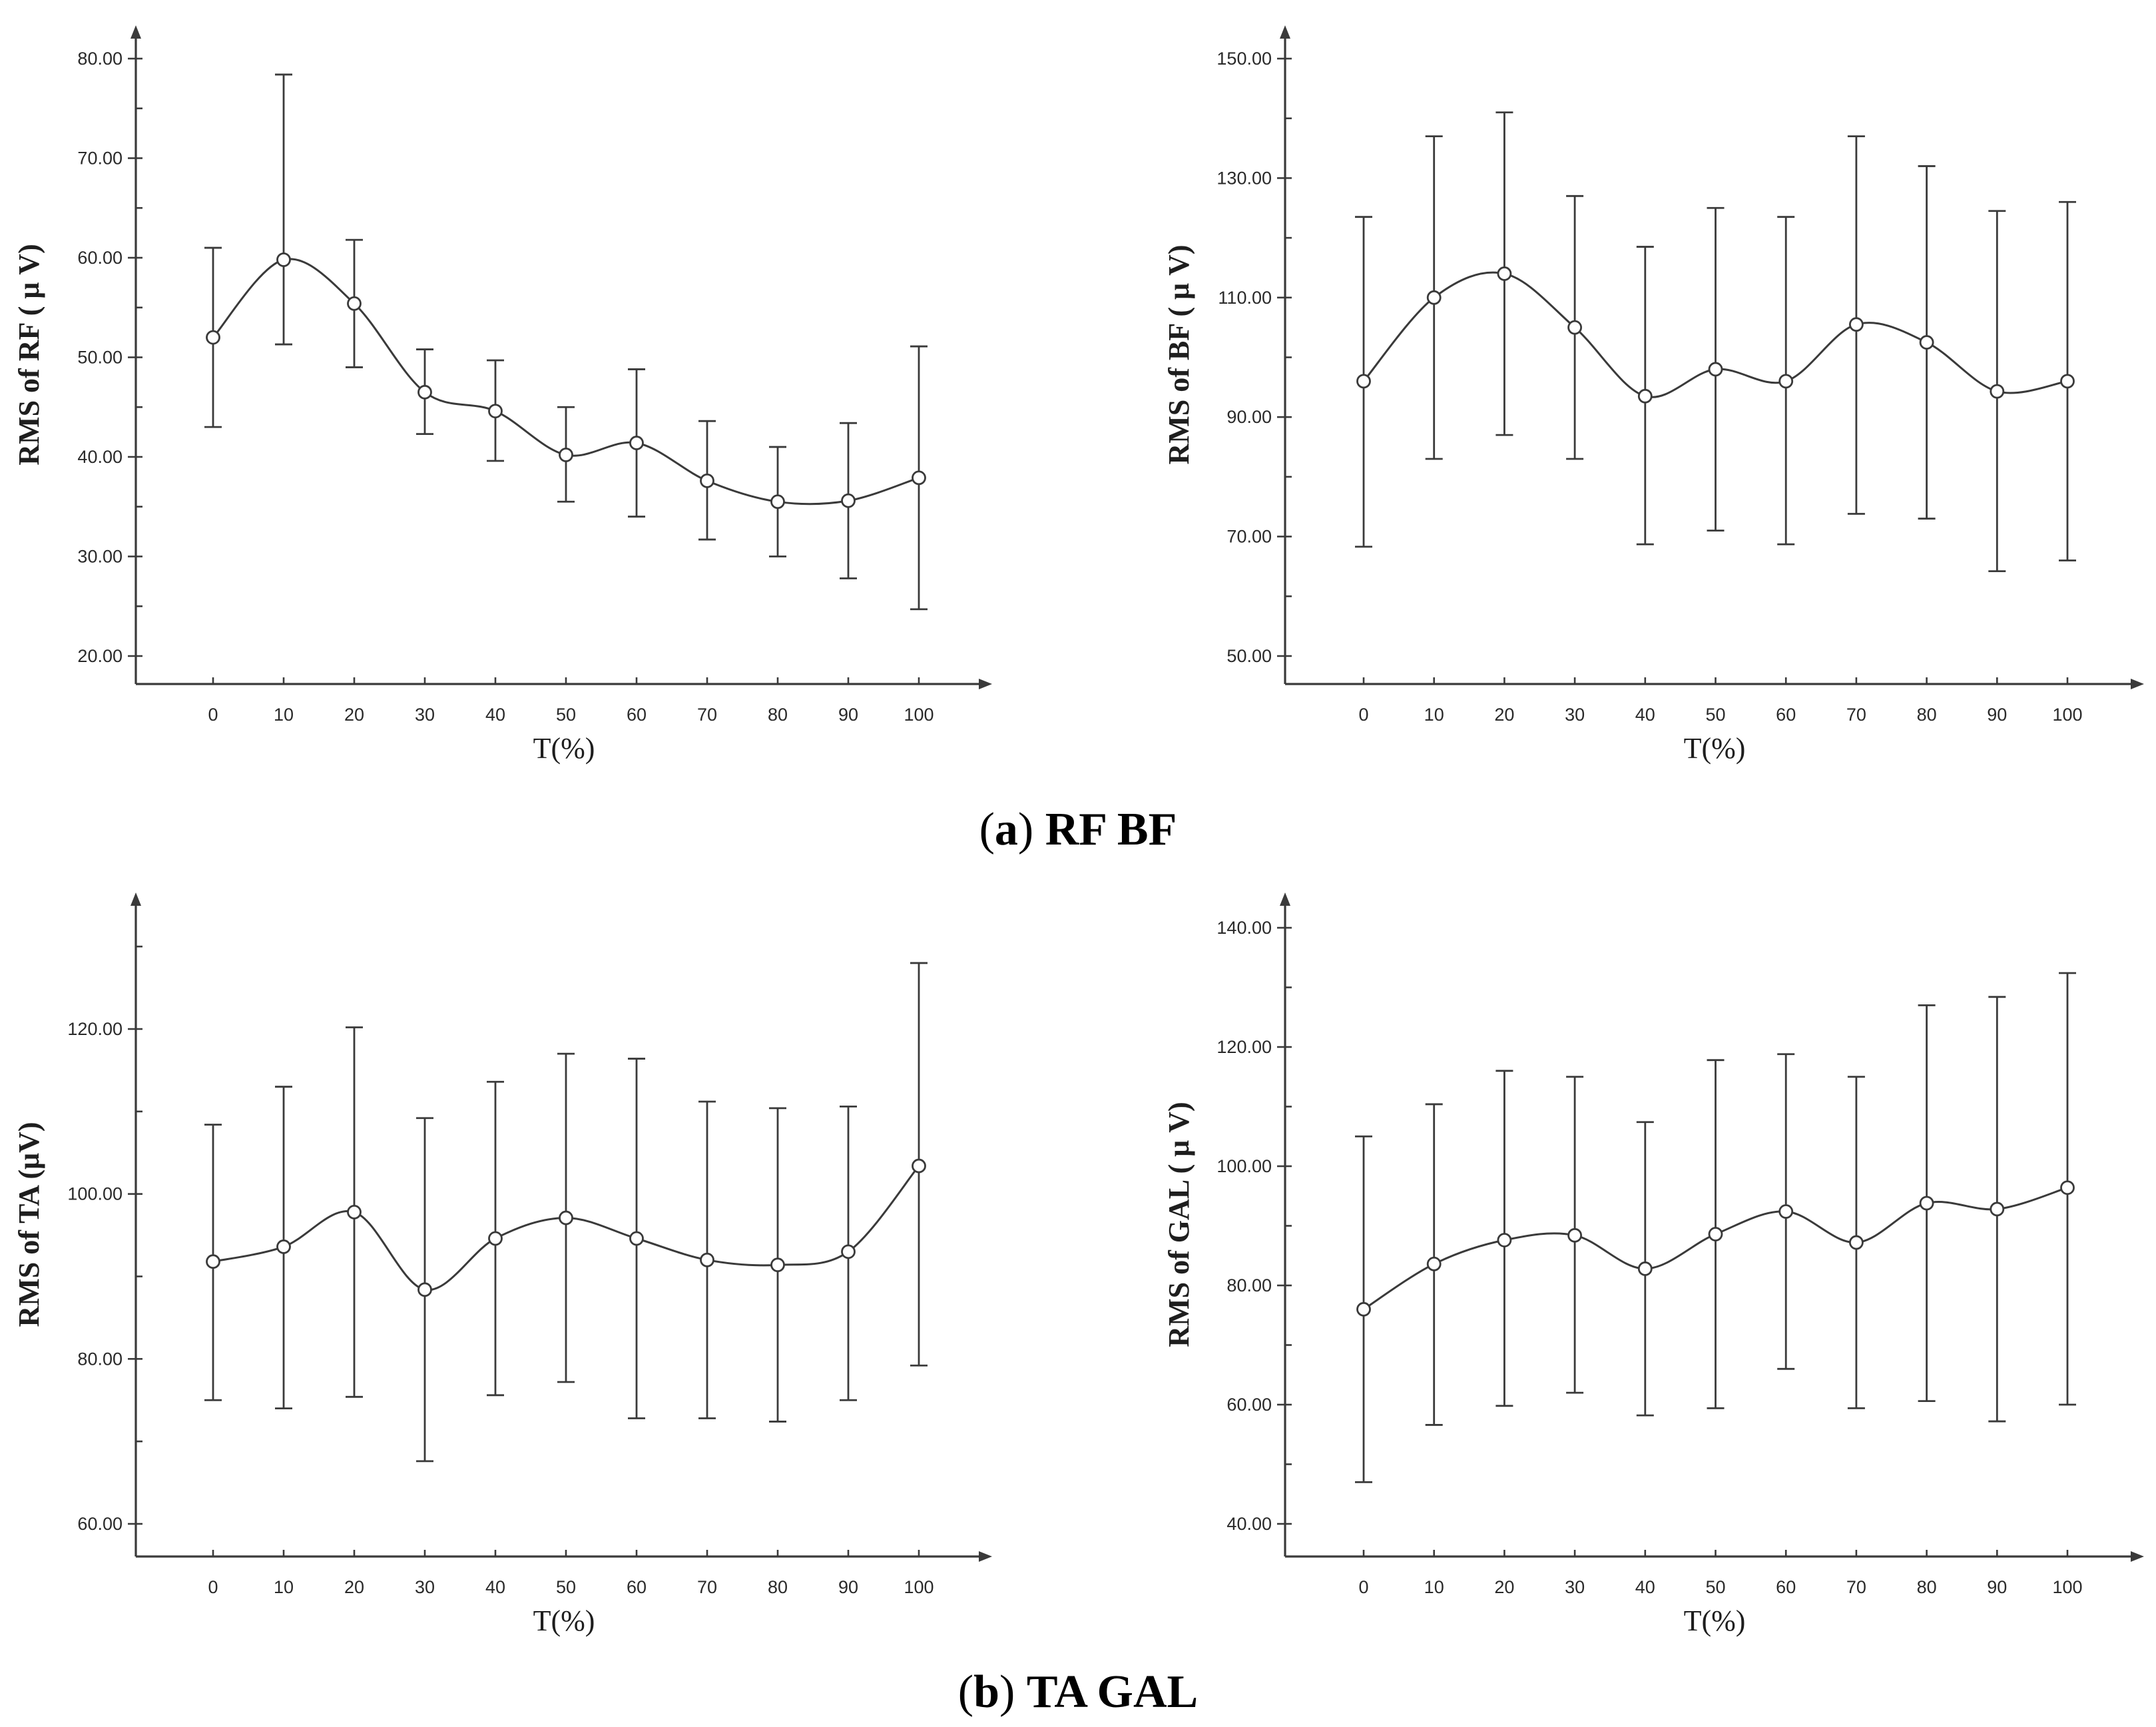 The height and width of the screenshot is (1727, 2156). I want to click on y-tick-label: 140.00, so click(1244, 928).